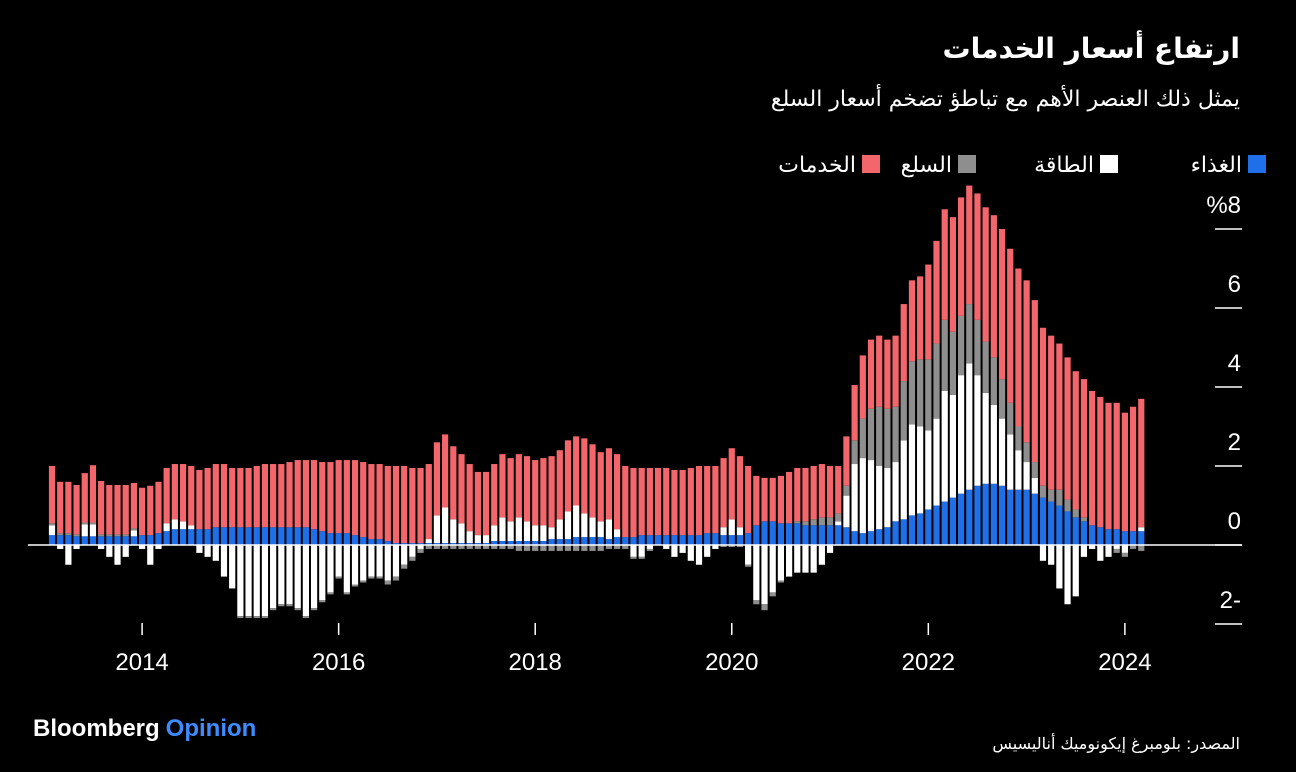 This screenshot has height=772, width=1296. Describe the element at coordinates (1116, 743) in the screenshot. I see `source: المصدر: بلومبرغ إيكونوميك أناليسيس` at that location.